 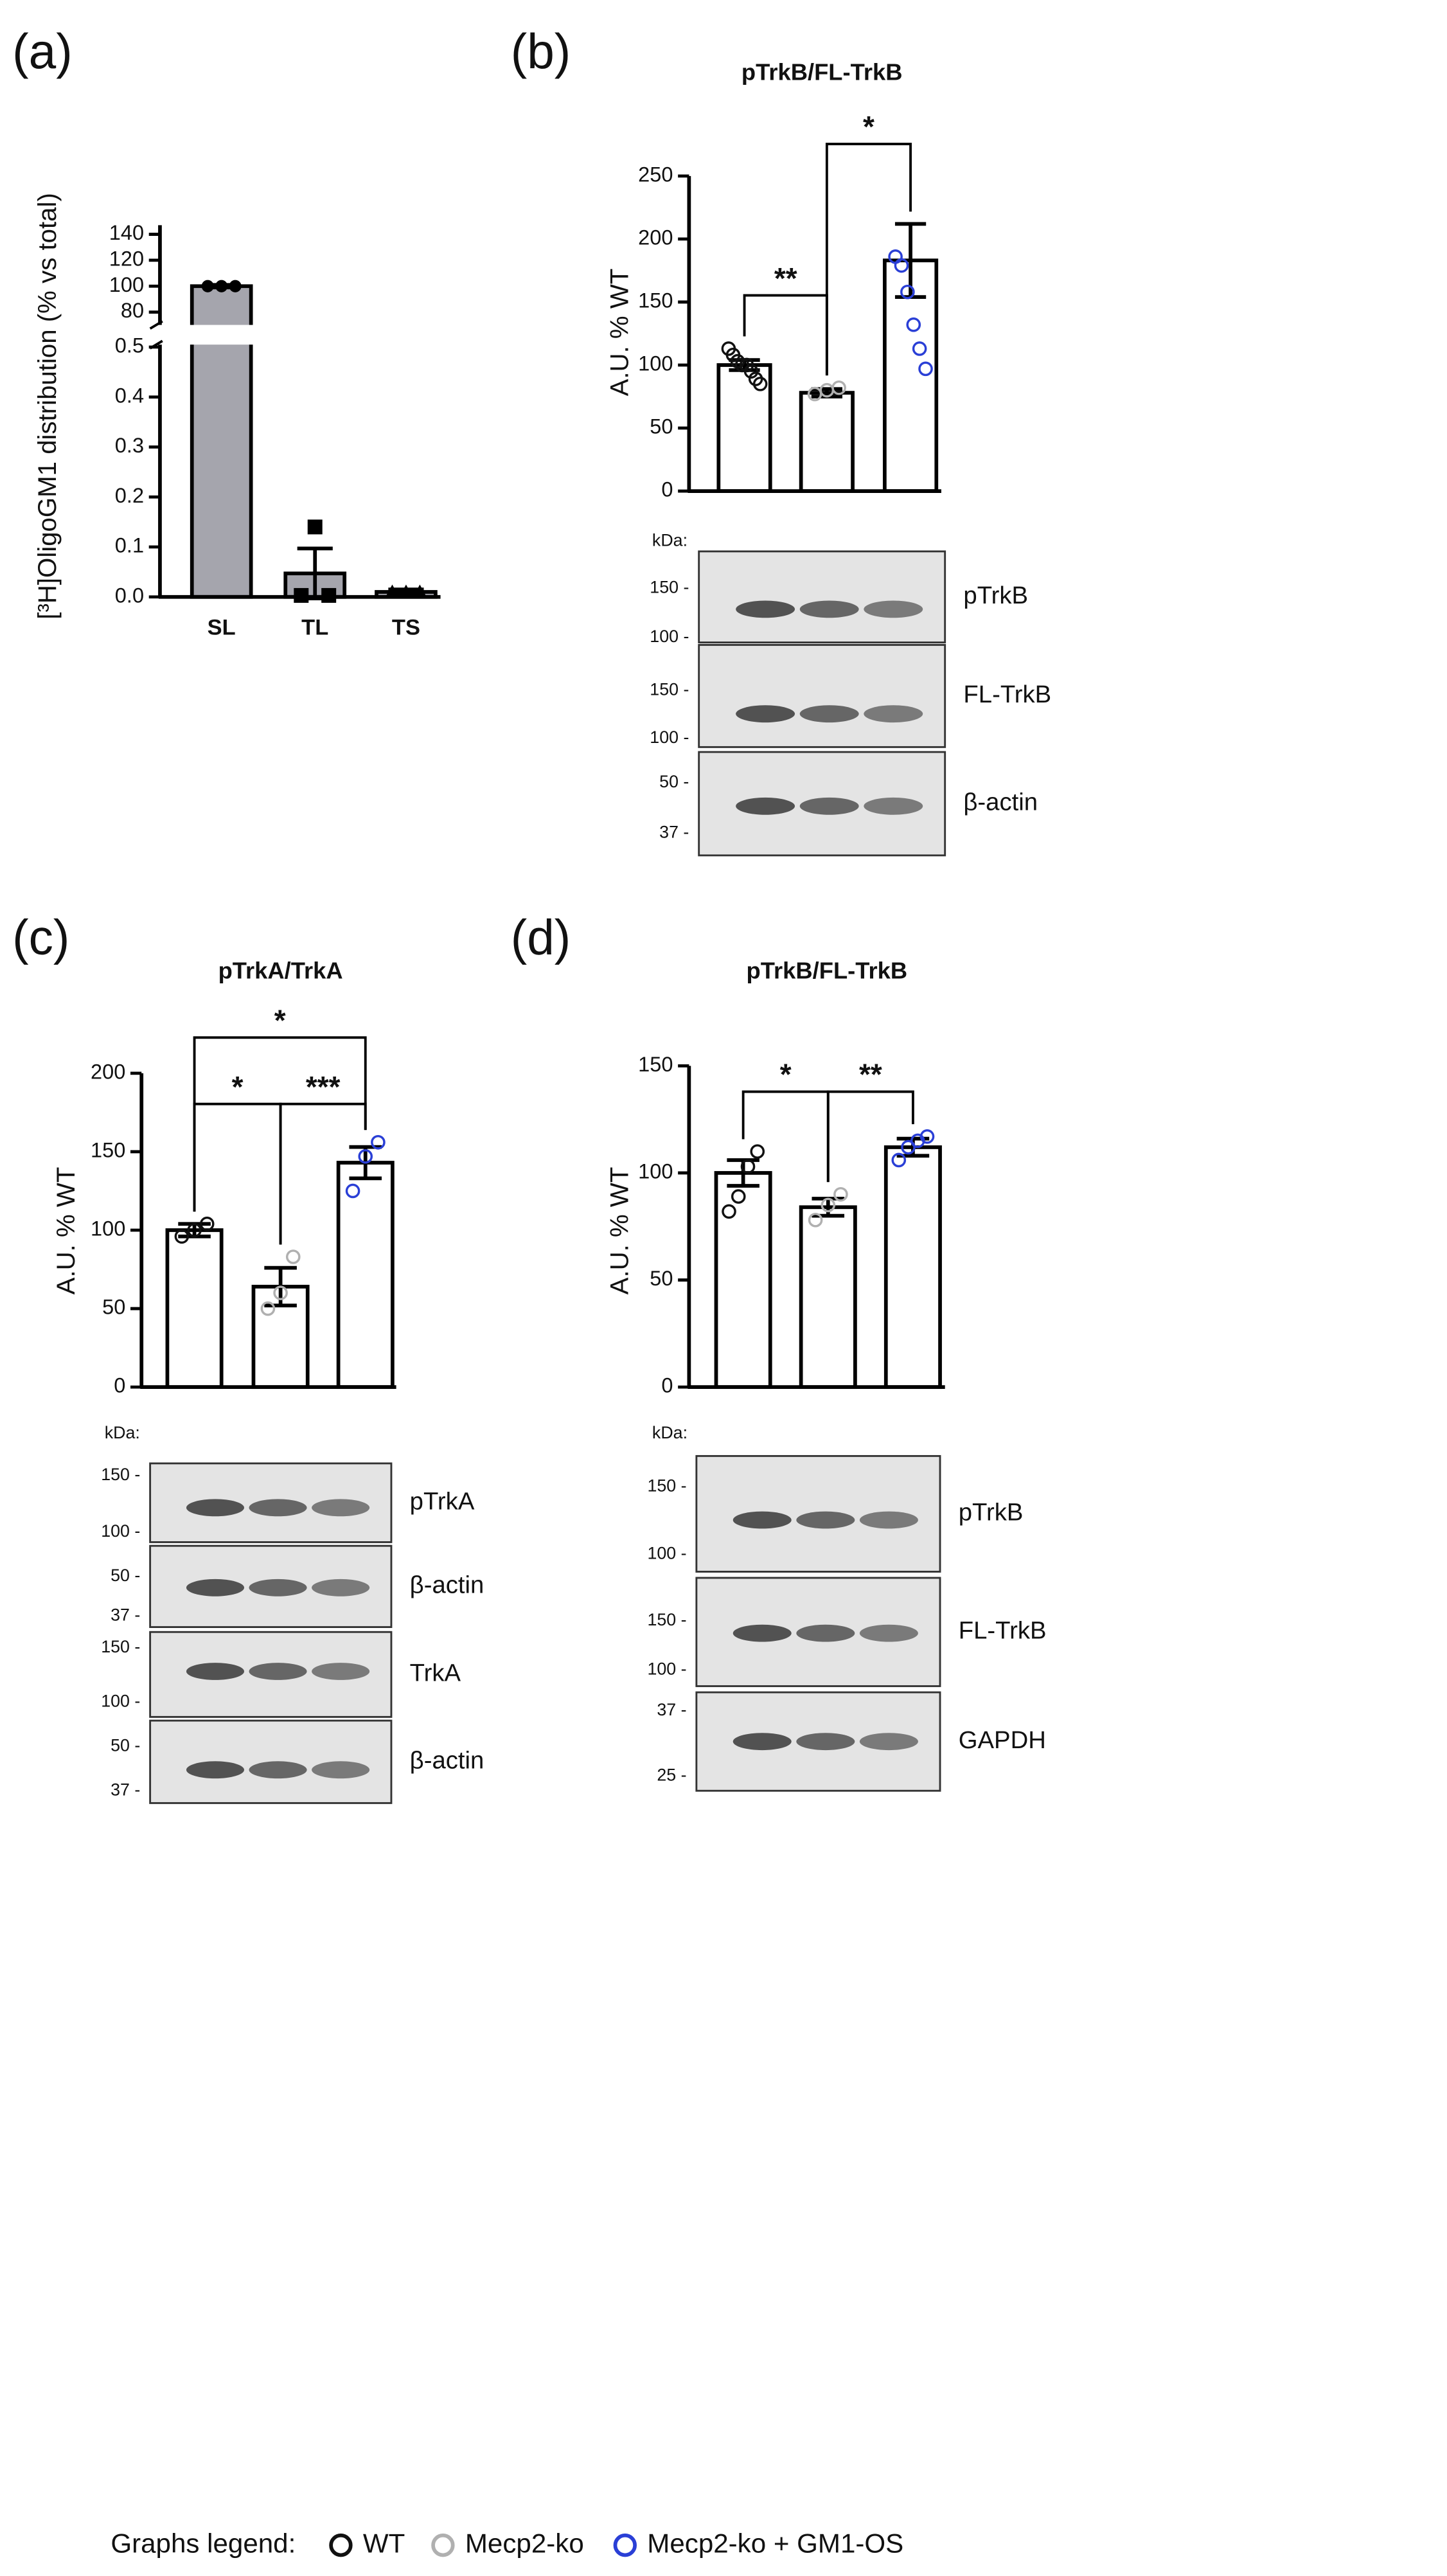 I want to click on significance-label: **, so click(x=871, y=1074).